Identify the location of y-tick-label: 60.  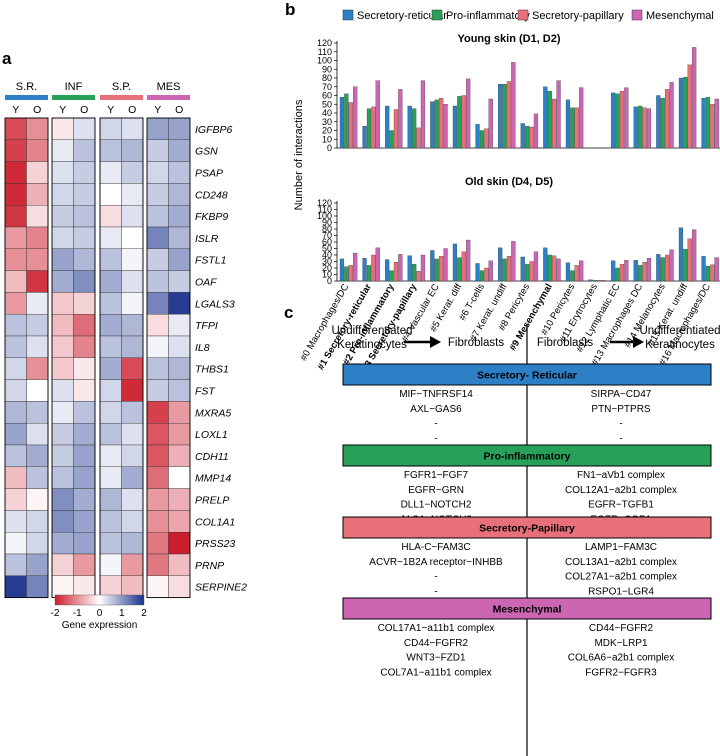
(327, 96).